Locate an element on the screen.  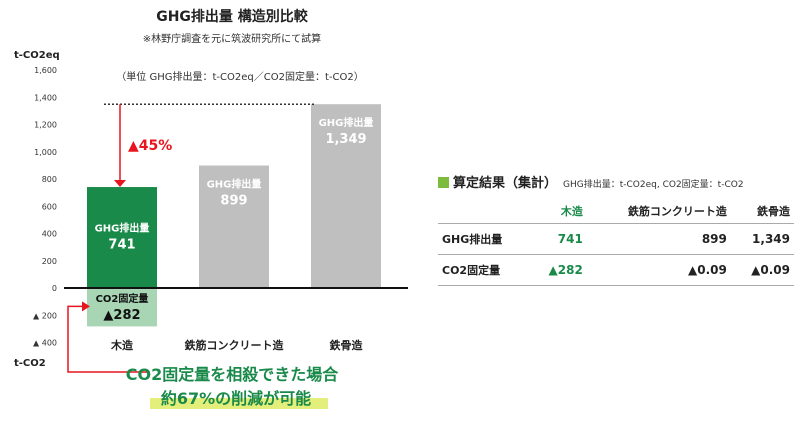
message-line-1: CO2固定量を相殺できた場合 is located at coordinates (232, 374).